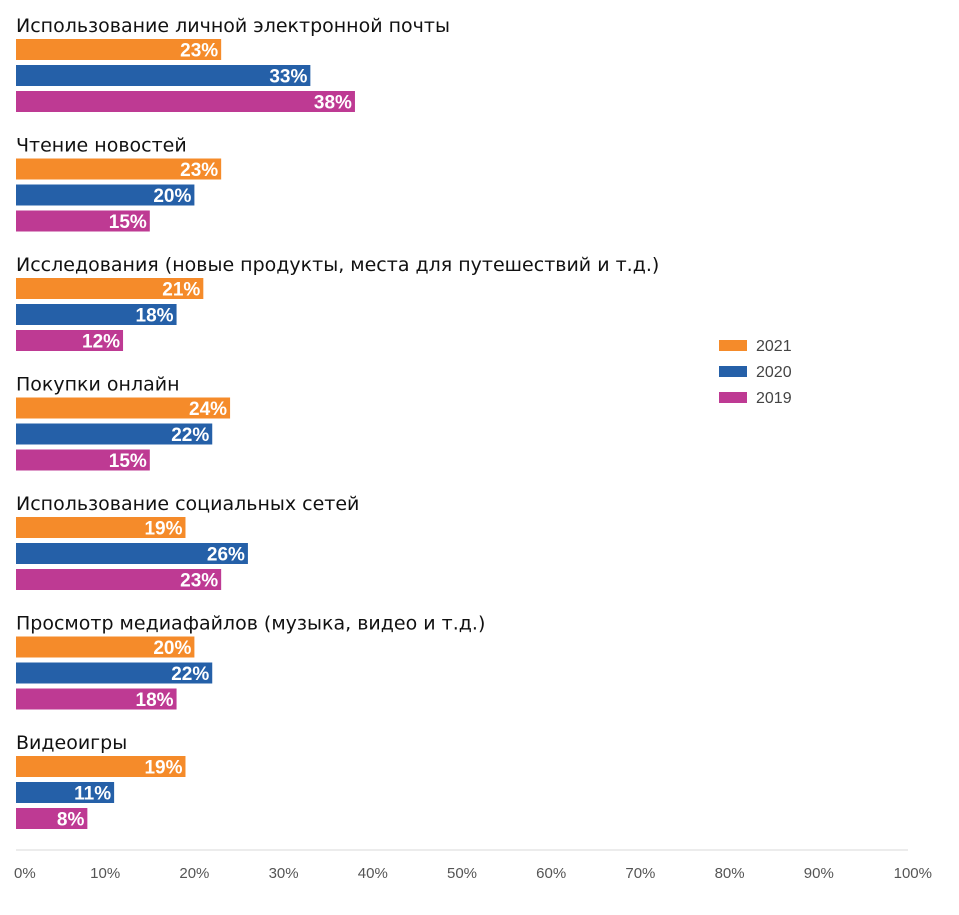  What do you see at coordinates (105, 873) in the screenshot?
I see `x-tick-label: 10%` at bounding box center [105, 873].